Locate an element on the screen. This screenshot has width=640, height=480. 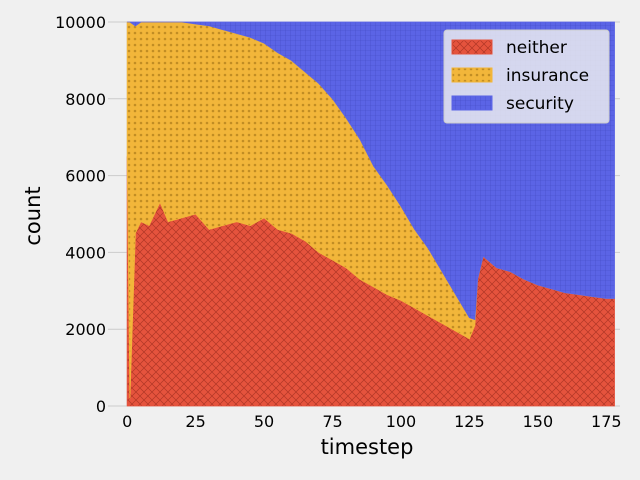
legend: neither insurance security is located at coordinates (526, 76).